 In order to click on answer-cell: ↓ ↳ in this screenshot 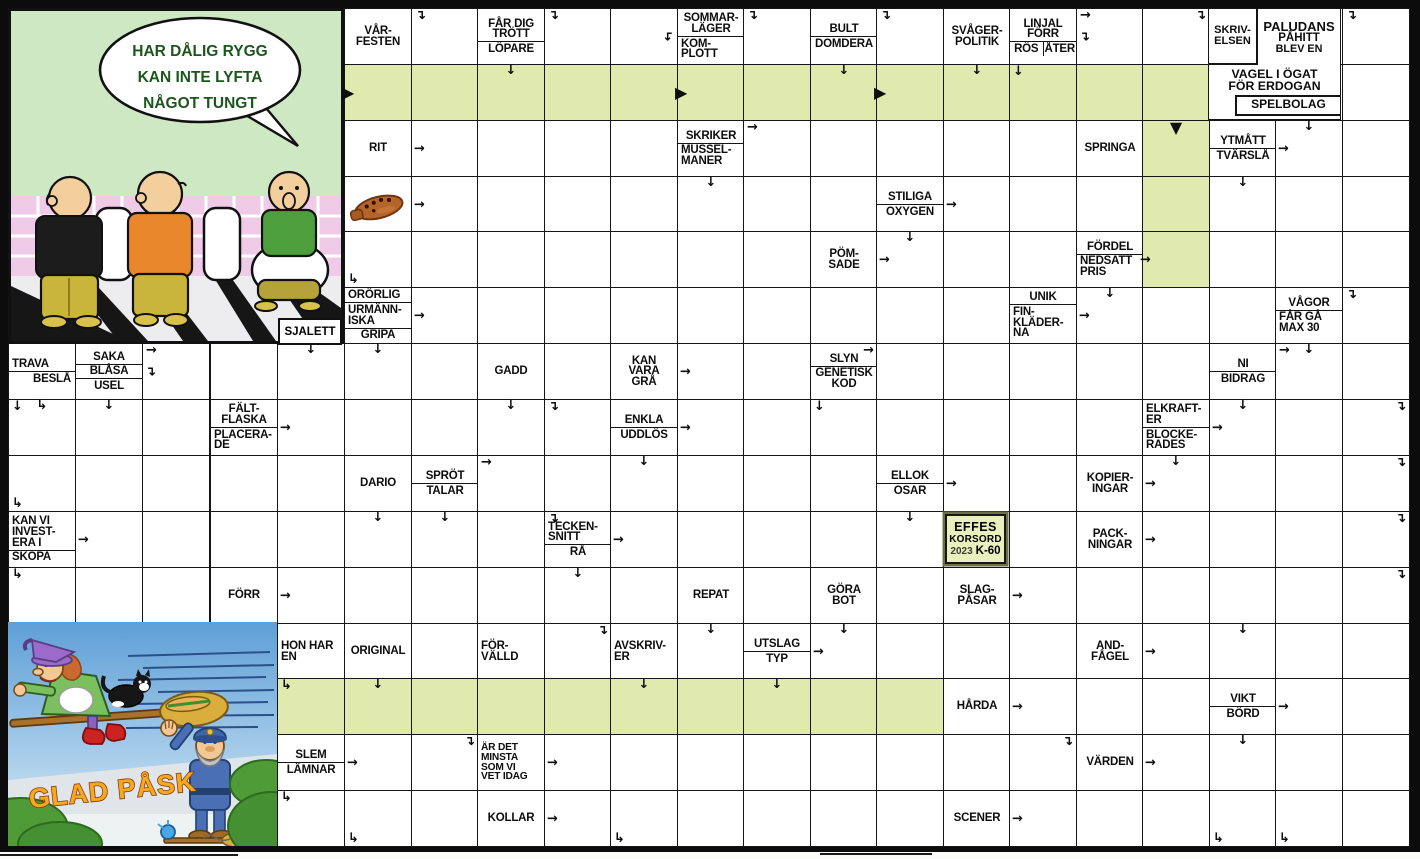, I will do `click(42, 427)`.